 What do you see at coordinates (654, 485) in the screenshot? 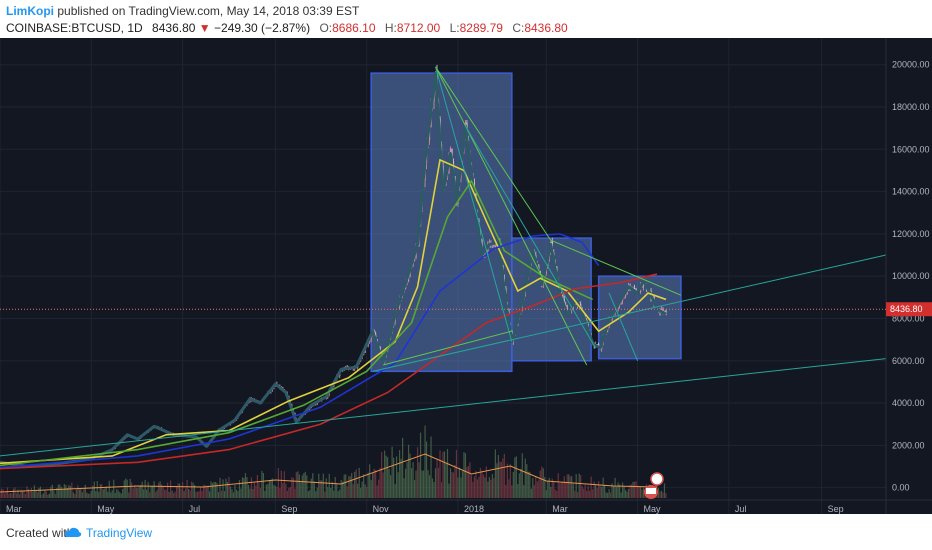
I see `flag-icon` at bounding box center [654, 485].